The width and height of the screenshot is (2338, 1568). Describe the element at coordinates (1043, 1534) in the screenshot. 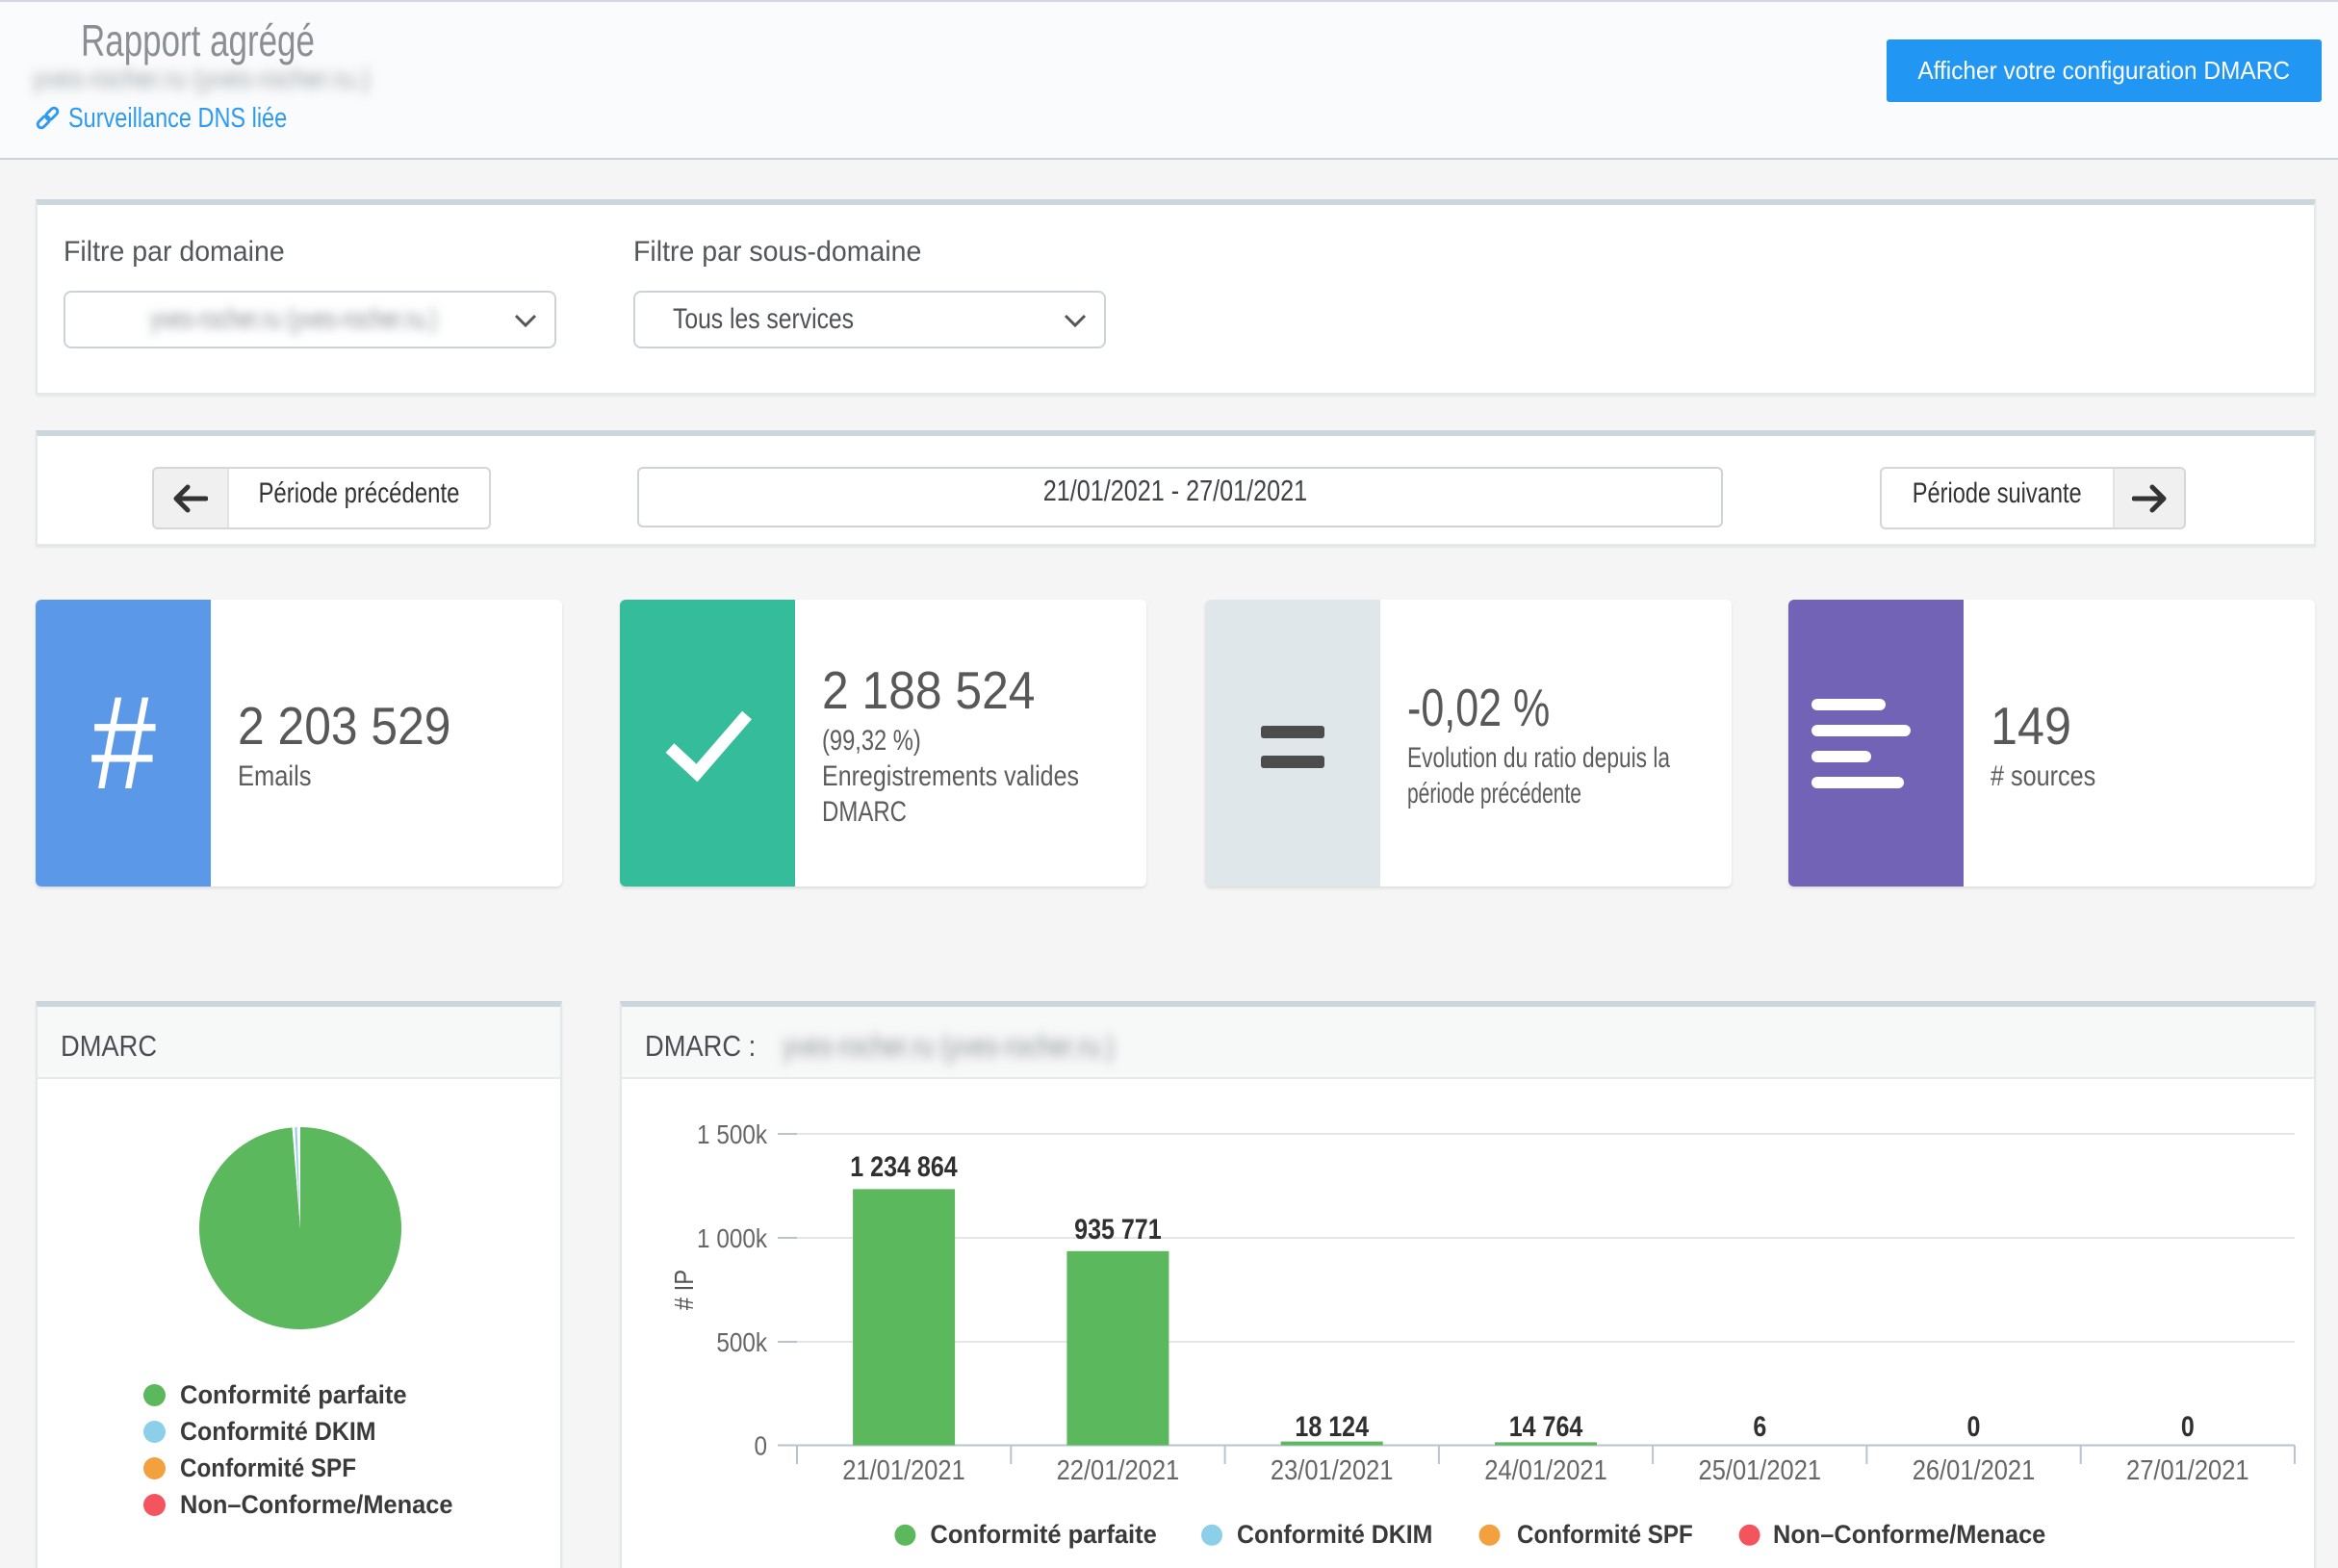

I see `svg-text: Conformité parfaite` at that location.